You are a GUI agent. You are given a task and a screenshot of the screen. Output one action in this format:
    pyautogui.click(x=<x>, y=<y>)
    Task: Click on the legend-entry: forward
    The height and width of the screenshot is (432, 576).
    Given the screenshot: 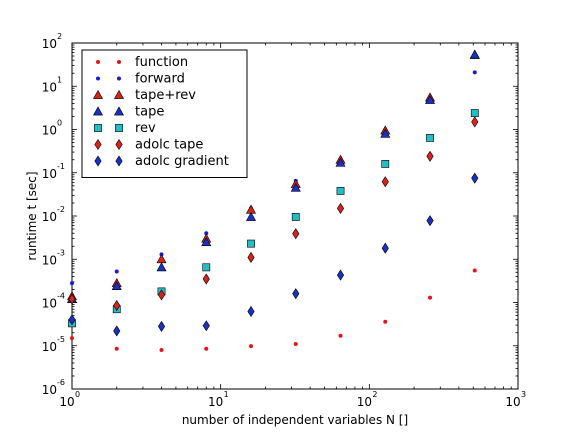 What is the action you would take?
    pyautogui.click(x=140, y=79)
    